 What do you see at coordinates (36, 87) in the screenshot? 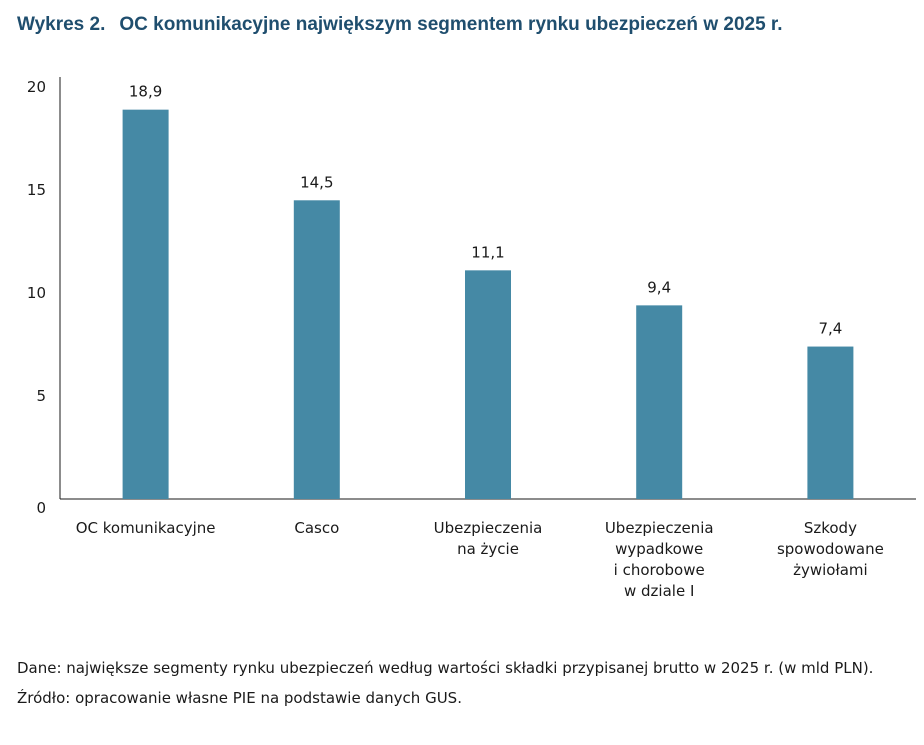
I see `y-tick-label: 20` at bounding box center [36, 87].